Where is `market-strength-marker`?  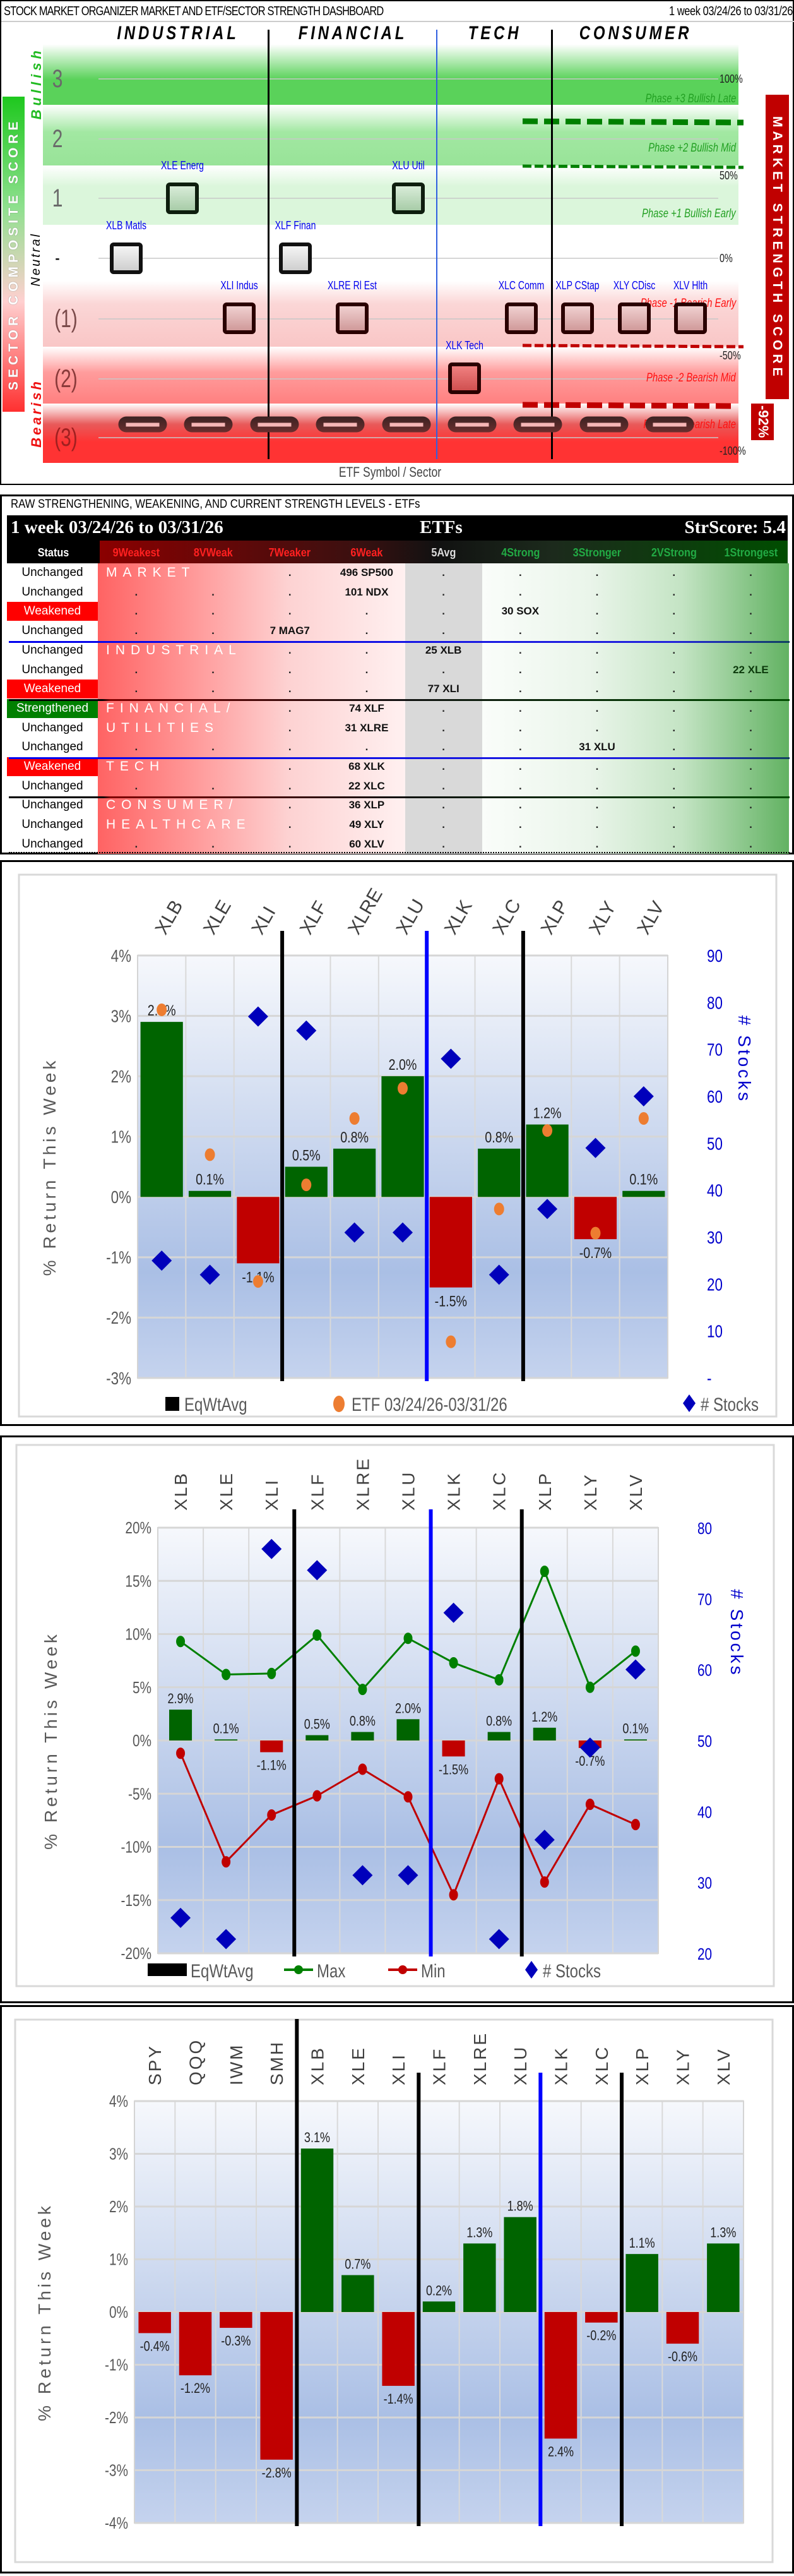
market-strength-marker is located at coordinates (537, 424).